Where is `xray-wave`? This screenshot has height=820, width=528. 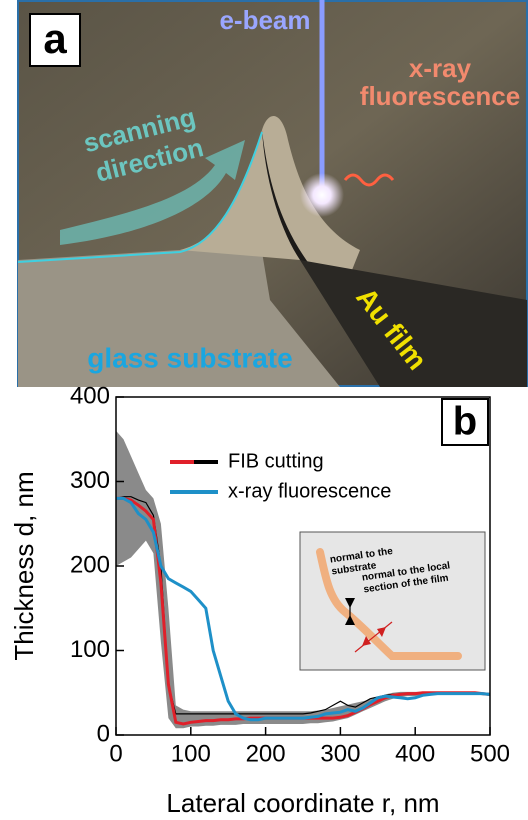
xray-wave is located at coordinates (369, 180).